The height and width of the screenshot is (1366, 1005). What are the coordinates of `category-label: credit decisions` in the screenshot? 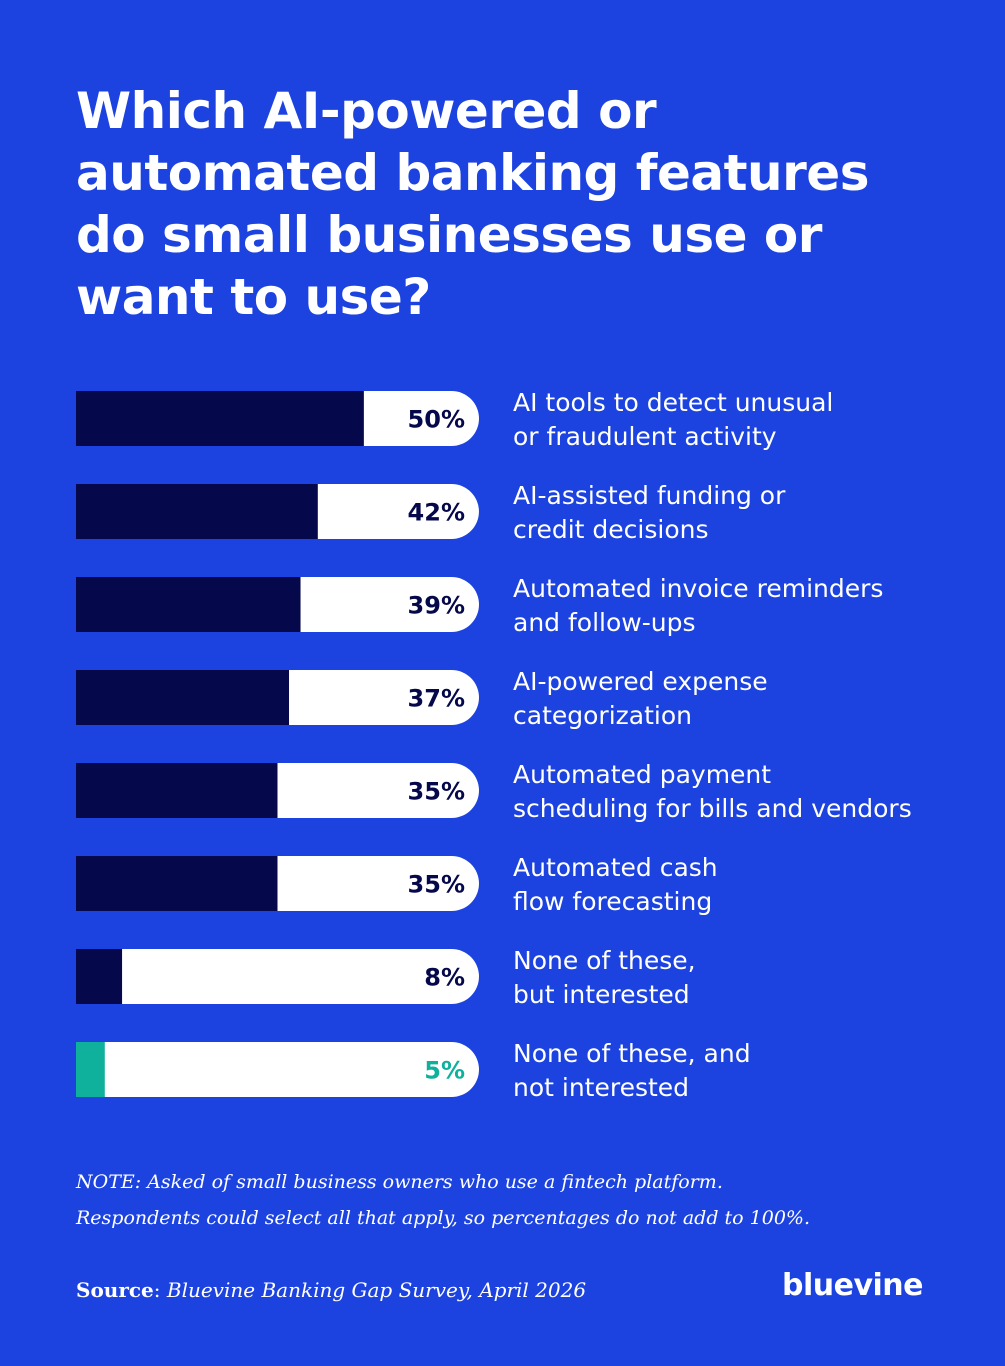 It's located at (611, 529).